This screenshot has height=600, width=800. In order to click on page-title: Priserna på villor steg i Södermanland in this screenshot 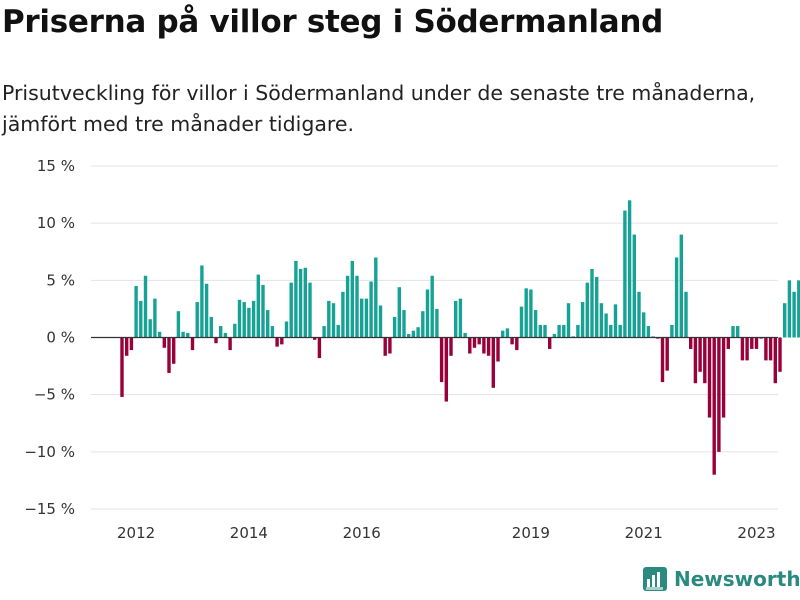, I will do `click(333, 22)`.